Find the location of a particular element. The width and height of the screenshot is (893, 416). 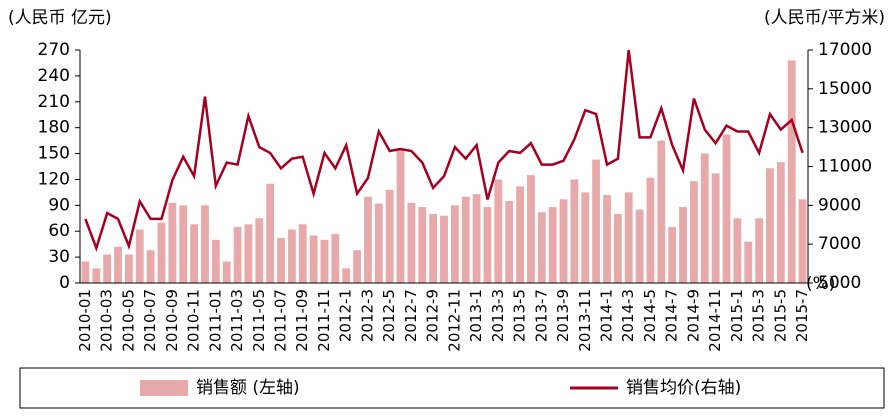

x-tick-label: 2011-05 is located at coordinates (259, 320).